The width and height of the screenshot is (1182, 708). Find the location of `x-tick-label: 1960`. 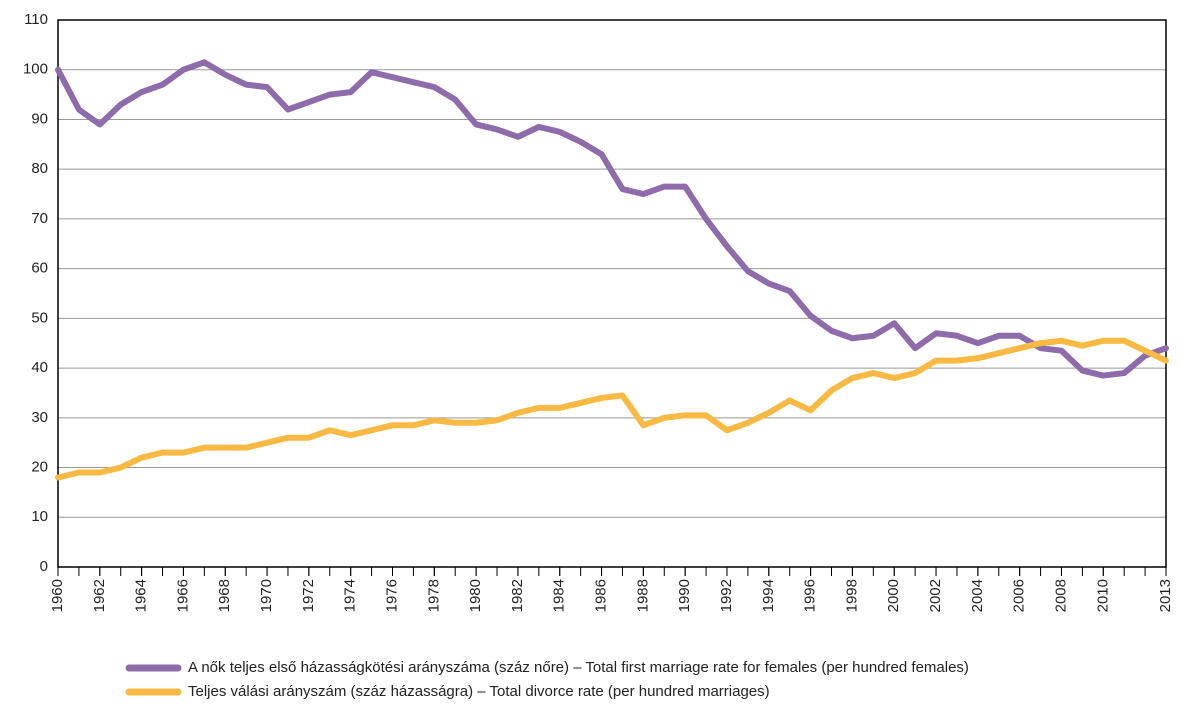

x-tick-label: 1960 is located at coordinates (57, 595).